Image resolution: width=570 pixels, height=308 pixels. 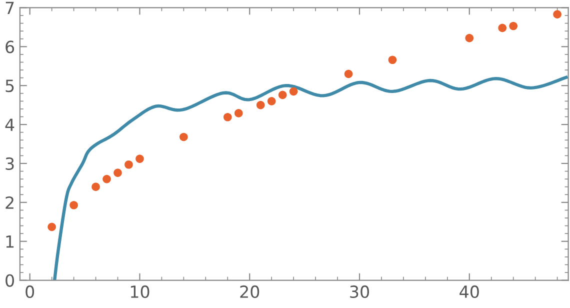 What do you see at coordinates (9, 124) in the screenshot?
I see `y-tick-label: 4` at bounding box center [9, 124].